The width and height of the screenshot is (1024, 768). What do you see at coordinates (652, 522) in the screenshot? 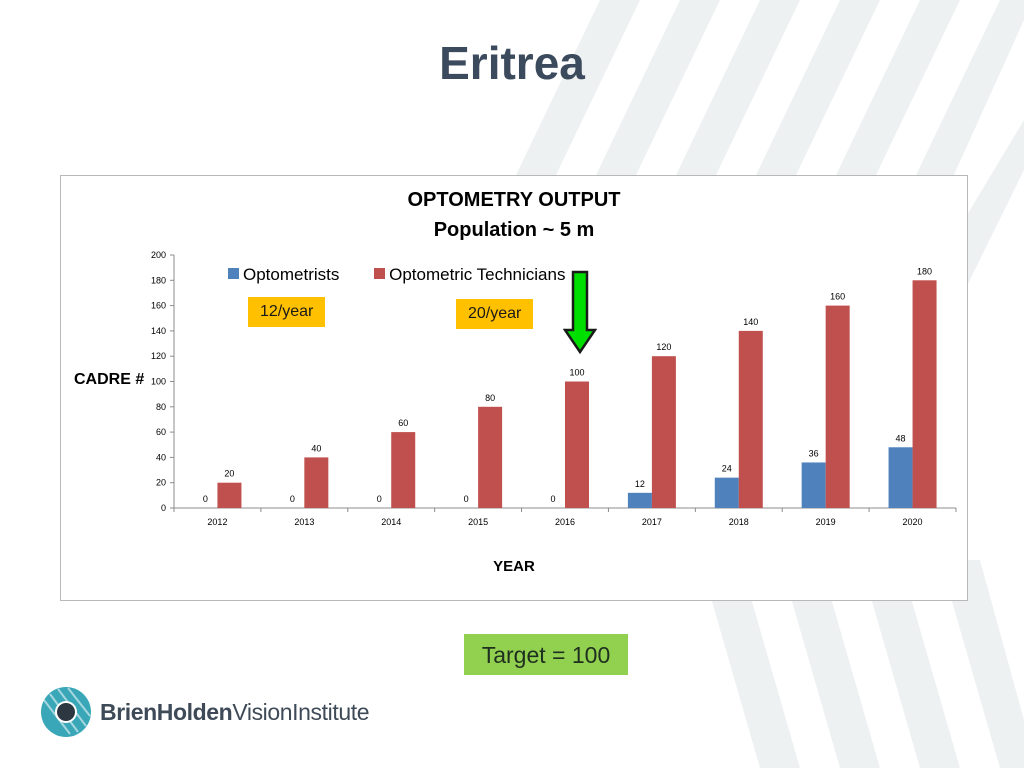
I see `x-tick-label: 2017` at bounding box center [652, 522].